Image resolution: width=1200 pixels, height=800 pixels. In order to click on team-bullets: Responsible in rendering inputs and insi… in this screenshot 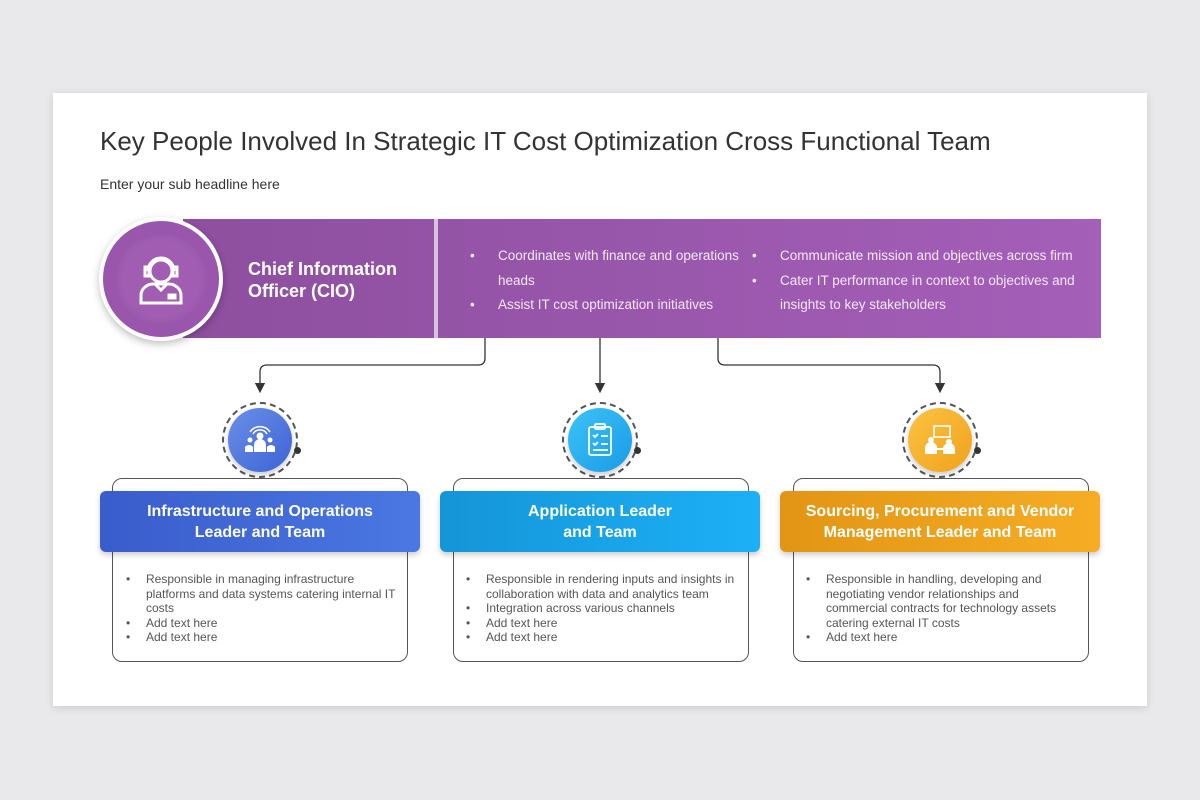, I will do `click(601, 608)`.